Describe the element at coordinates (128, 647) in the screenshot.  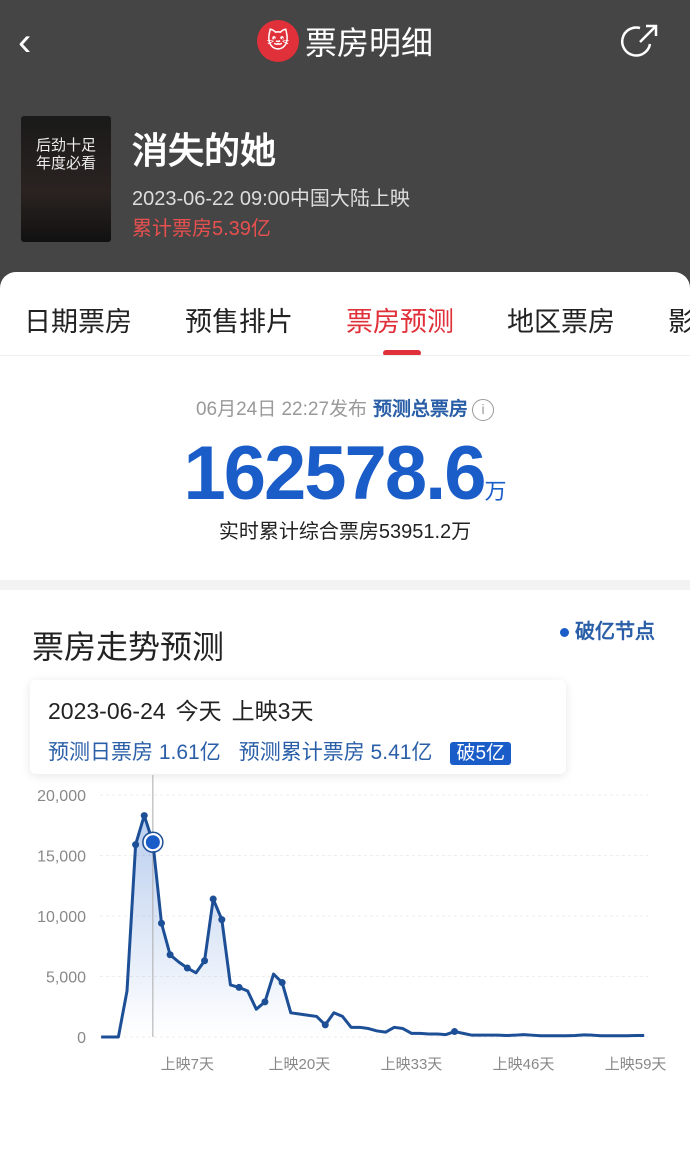
I see `trend-title: 票房走势预测` at that location.